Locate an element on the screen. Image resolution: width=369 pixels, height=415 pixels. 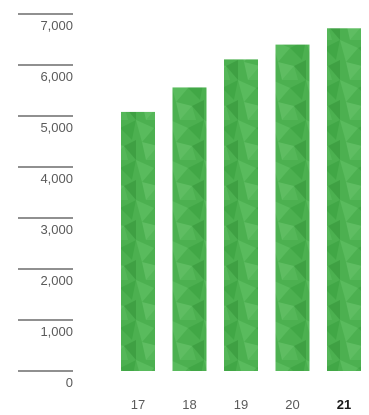
x-axis: 17 18 19 20 21 is located at coordinates (241, 404).